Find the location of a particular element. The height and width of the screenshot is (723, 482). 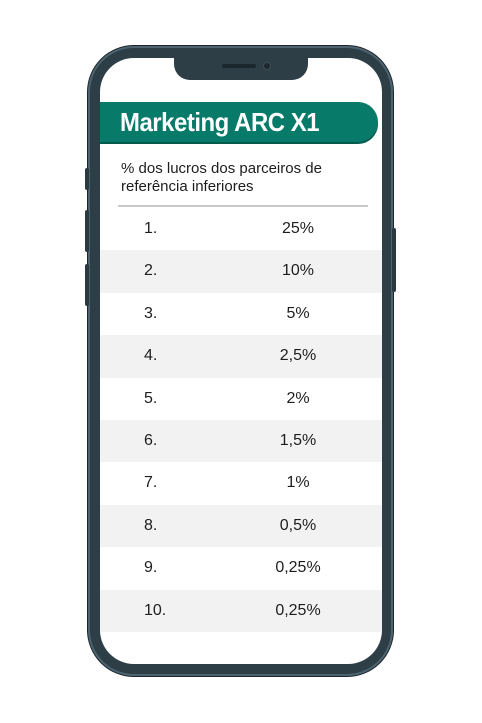

percent-cell: 2,5% is located at coordinates (298, 356).